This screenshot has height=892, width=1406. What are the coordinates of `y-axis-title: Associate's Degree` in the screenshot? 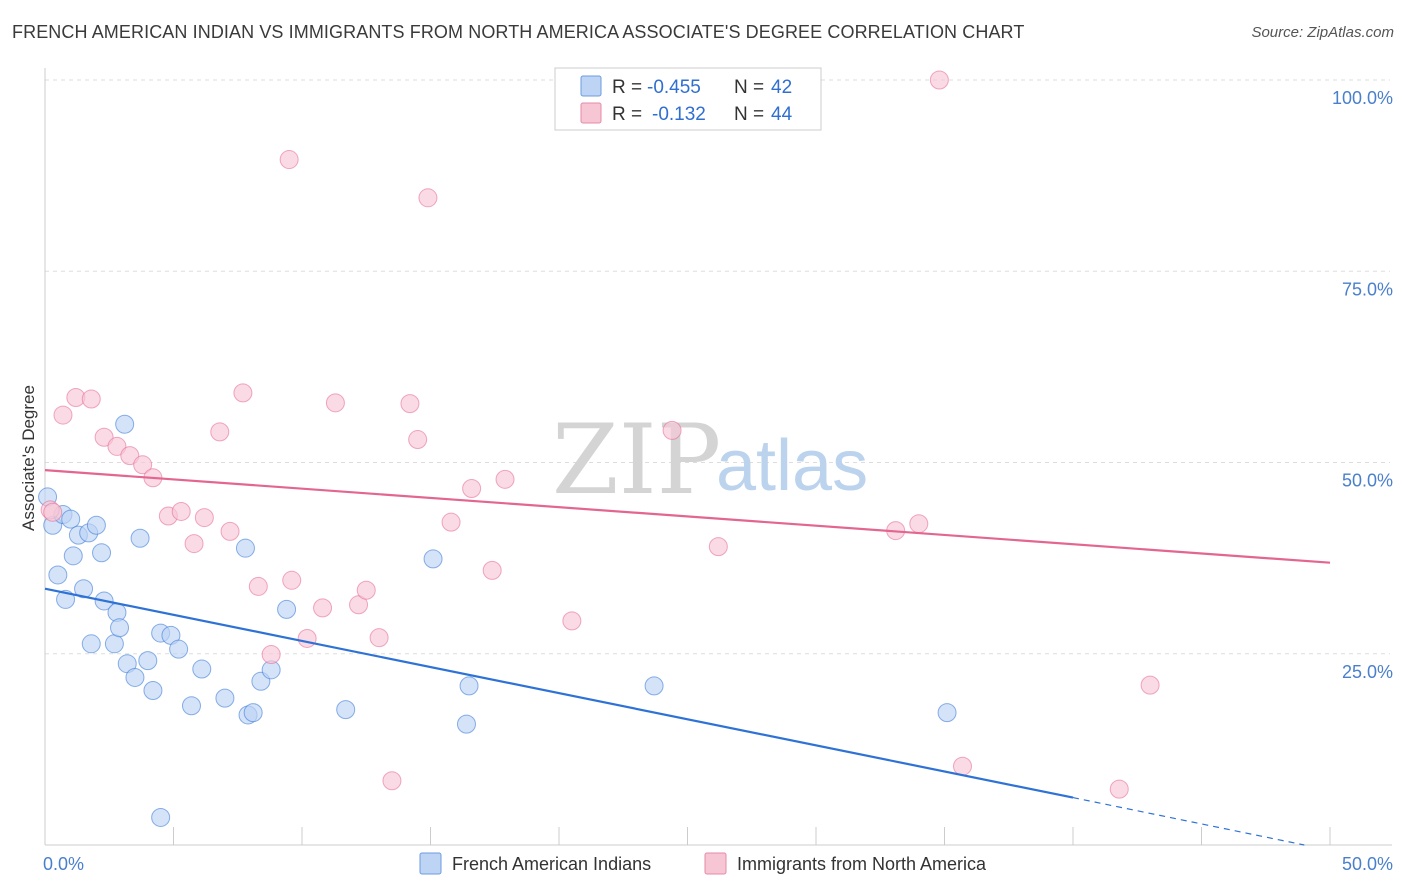 It's located at (28, 458).